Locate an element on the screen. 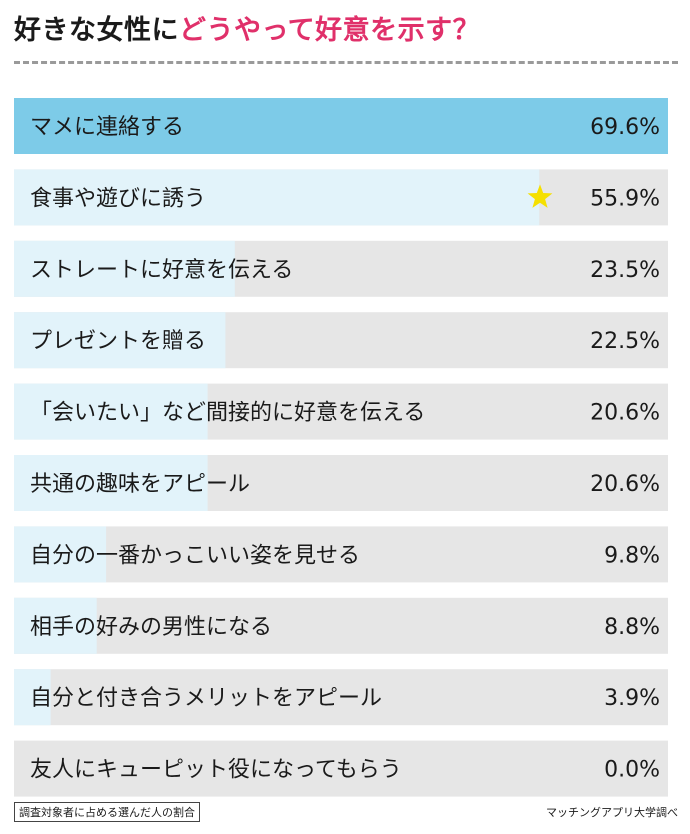 This screenshot has width=690, height=834. category-label: マメに連絡する is located at coordinates (107, 127).